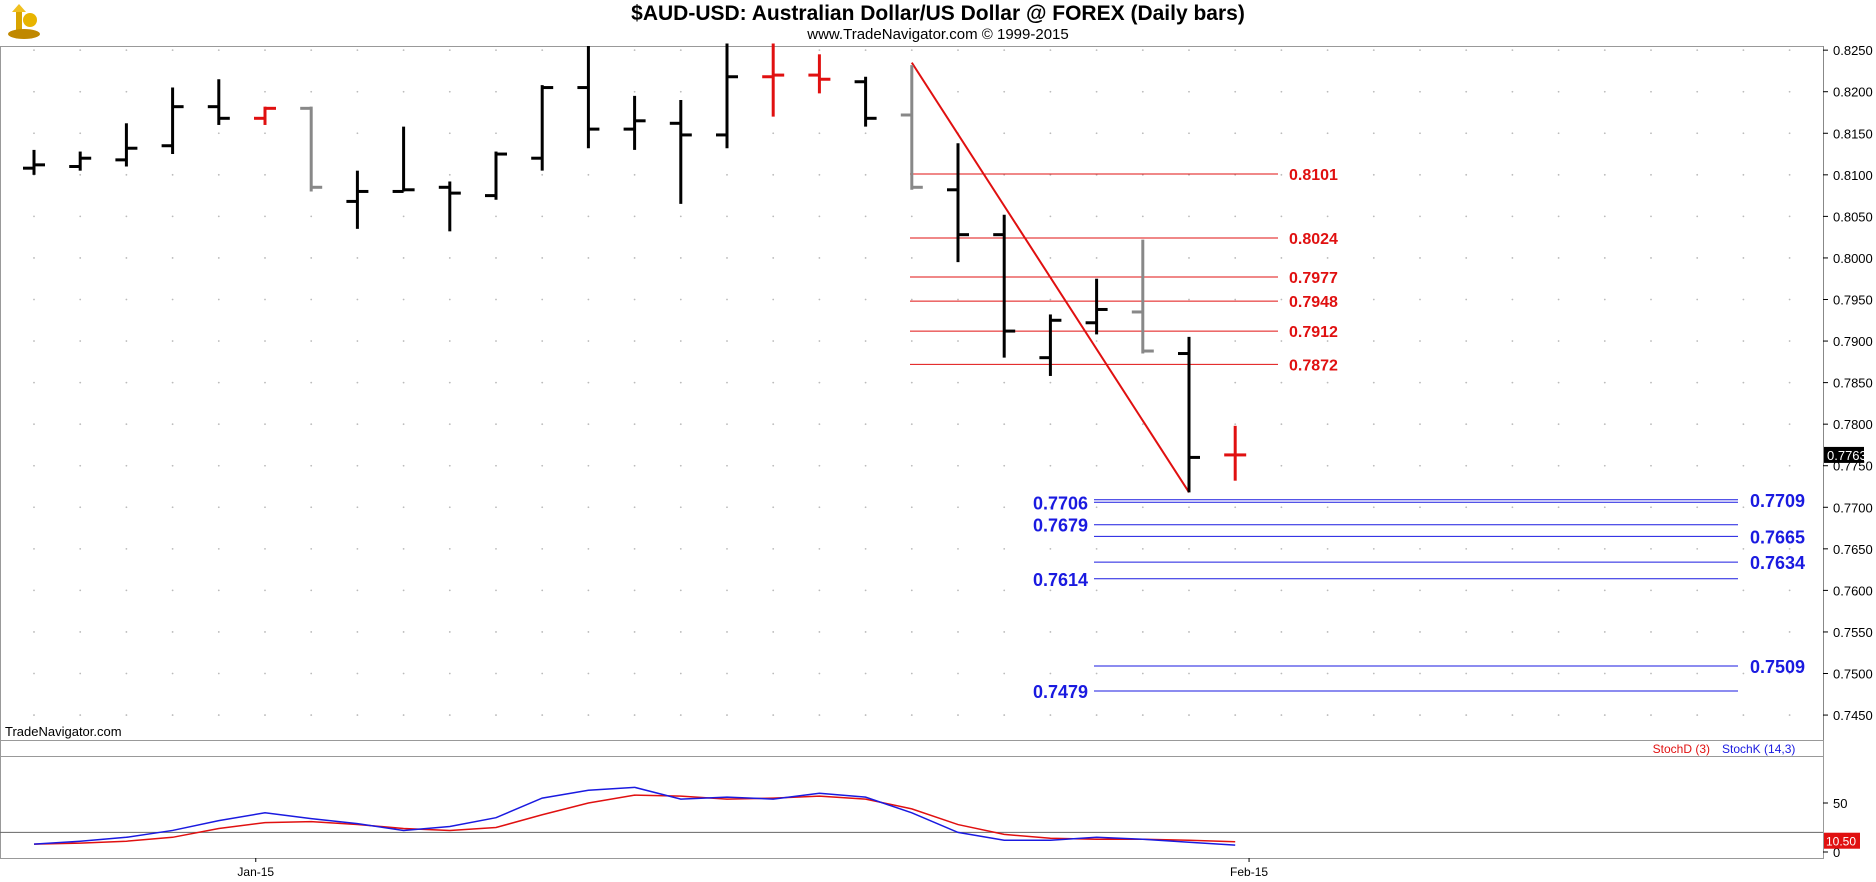 This screenshot has width=1876, height=882. I want to click on price-tick-label: 0.7550, so click(1853, 632).